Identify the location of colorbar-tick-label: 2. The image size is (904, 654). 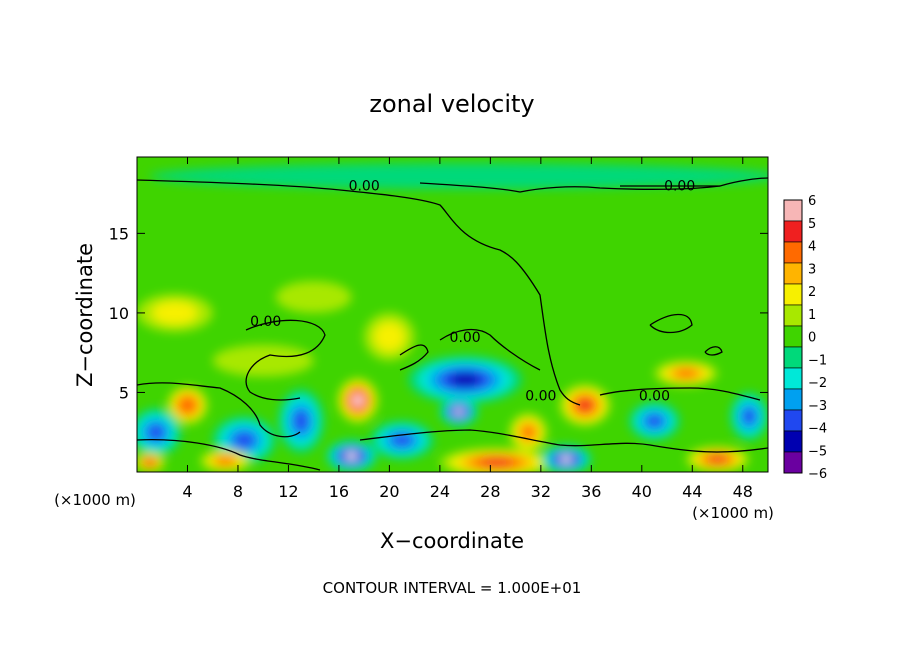
(812, 292).